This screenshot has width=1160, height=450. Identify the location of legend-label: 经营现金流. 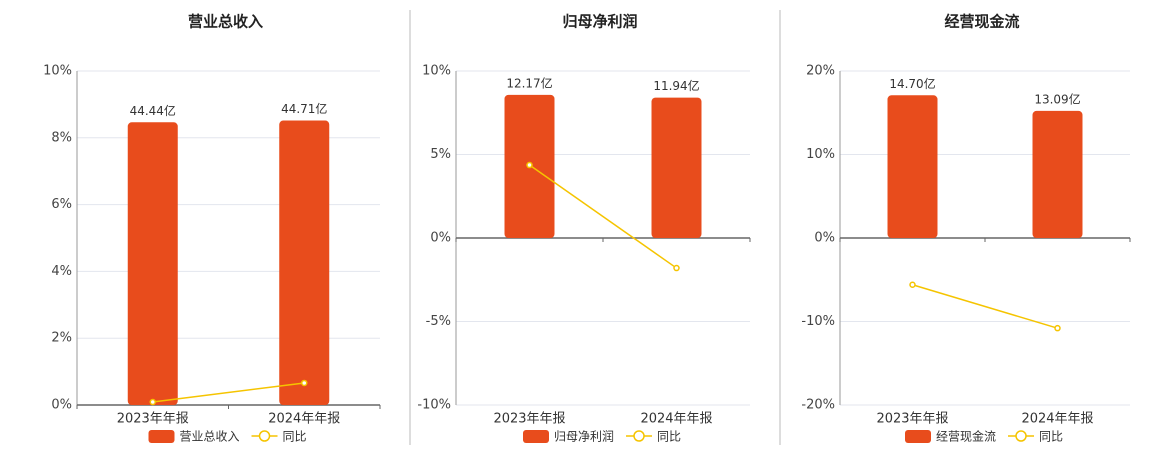
(966, 436).